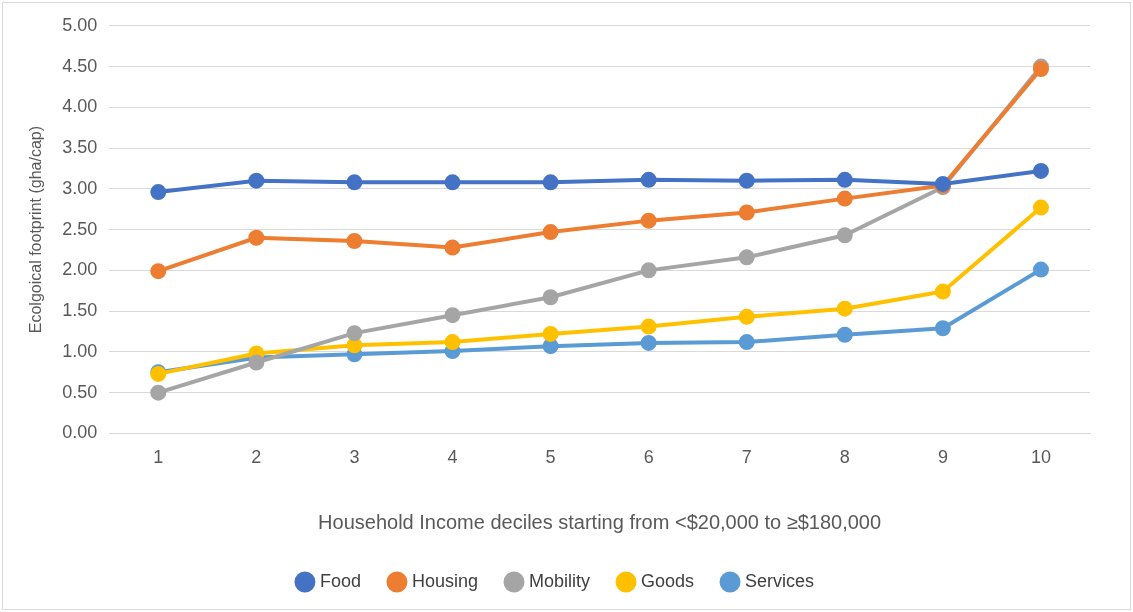 This screenshot has height=612, width=1133. I want to click on x-tick-label: 9, so click(942, 457).